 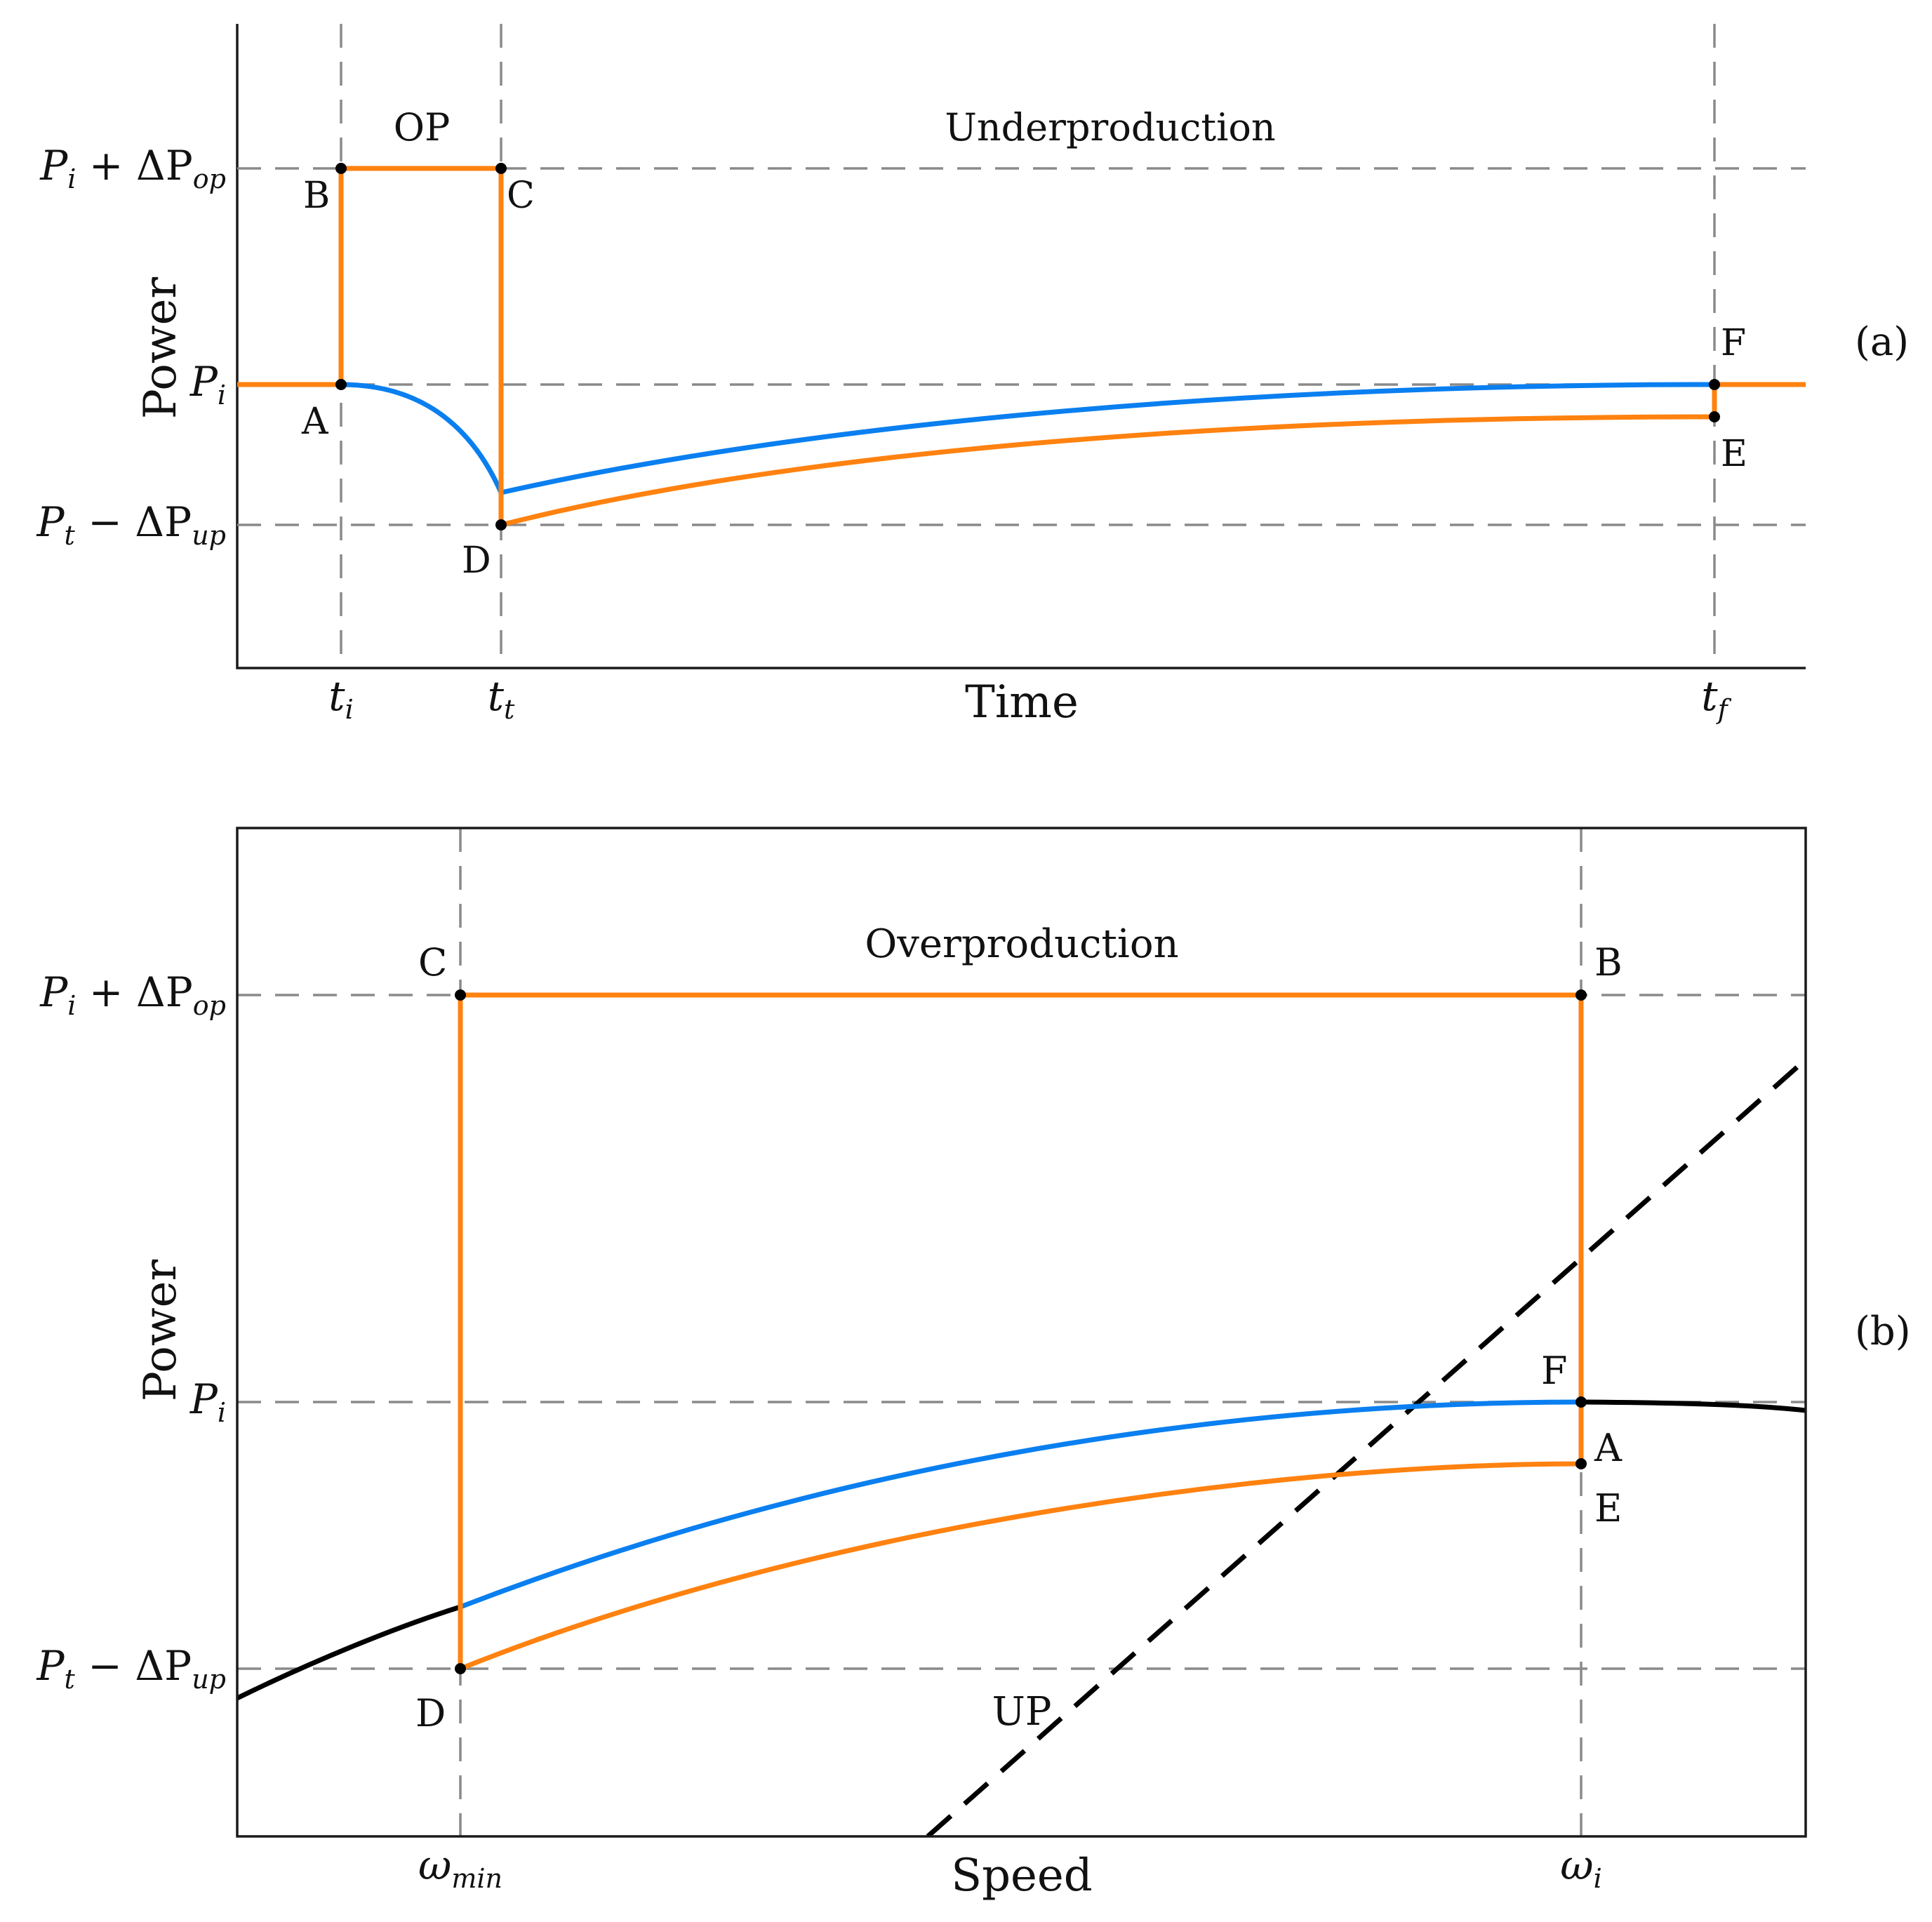 I want to click on panel-b-label-f: F, so click(x=1554, y=1371).